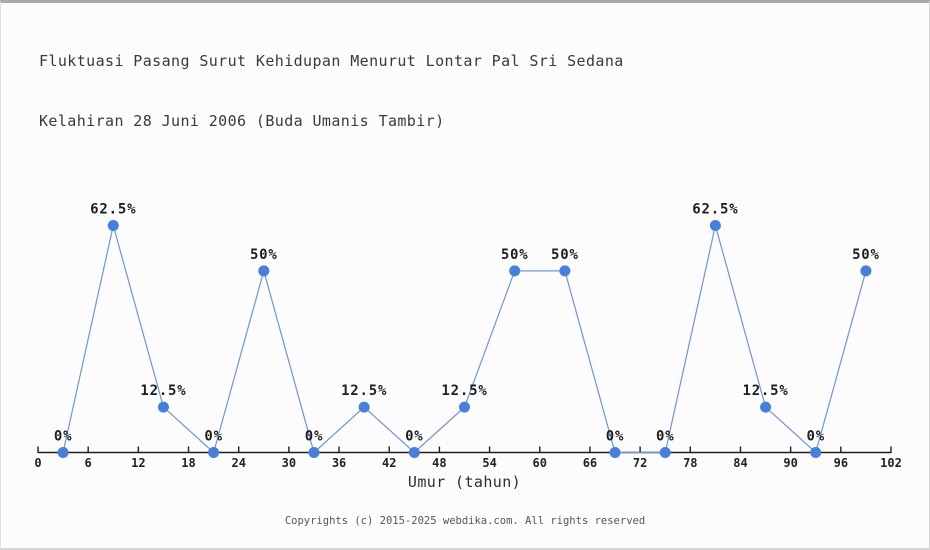  Describe the element at coordinates (790, 463) in the screenshot. I see `x-axis-tick-label: 90` at that location.